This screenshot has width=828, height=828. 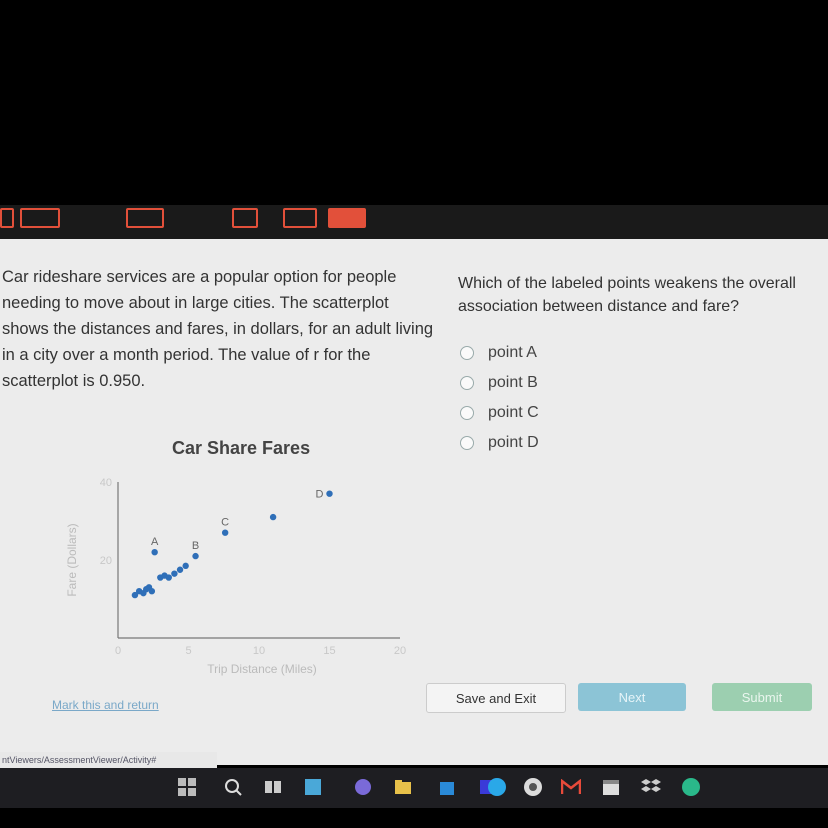 I want to click on point-label: A, so click(x=155, y=542).